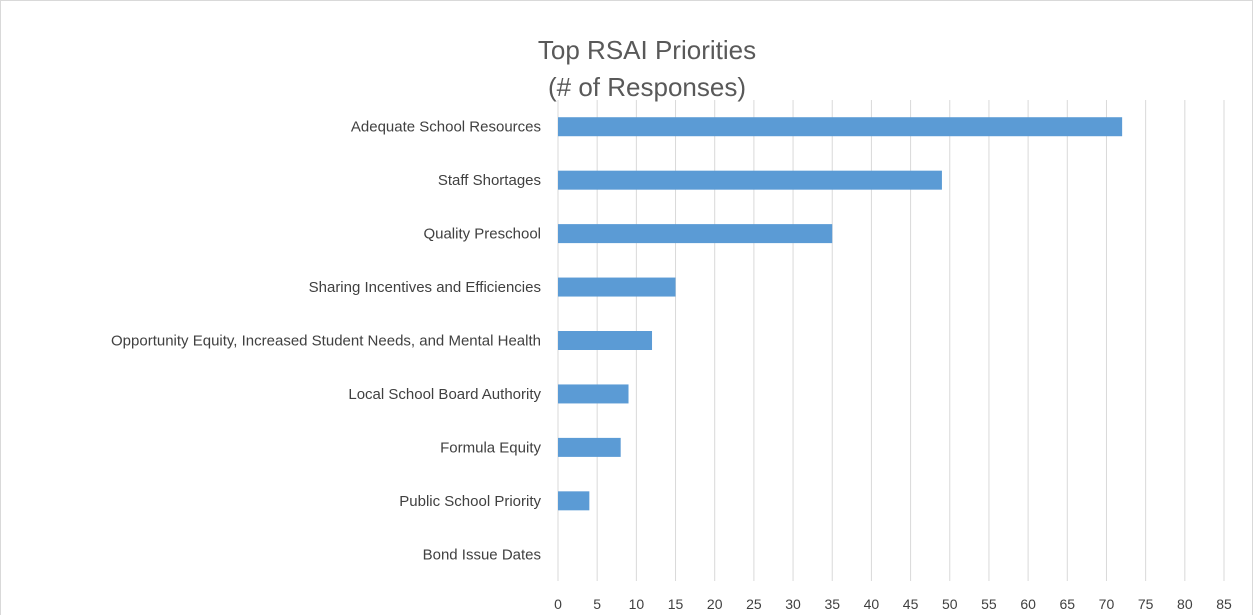 This screenshot has height=616, width=1253. What do you see at coordinates (989, 604) in the screenshot?
I see `x-tick-label: 55` at bounding box center [989, 604].